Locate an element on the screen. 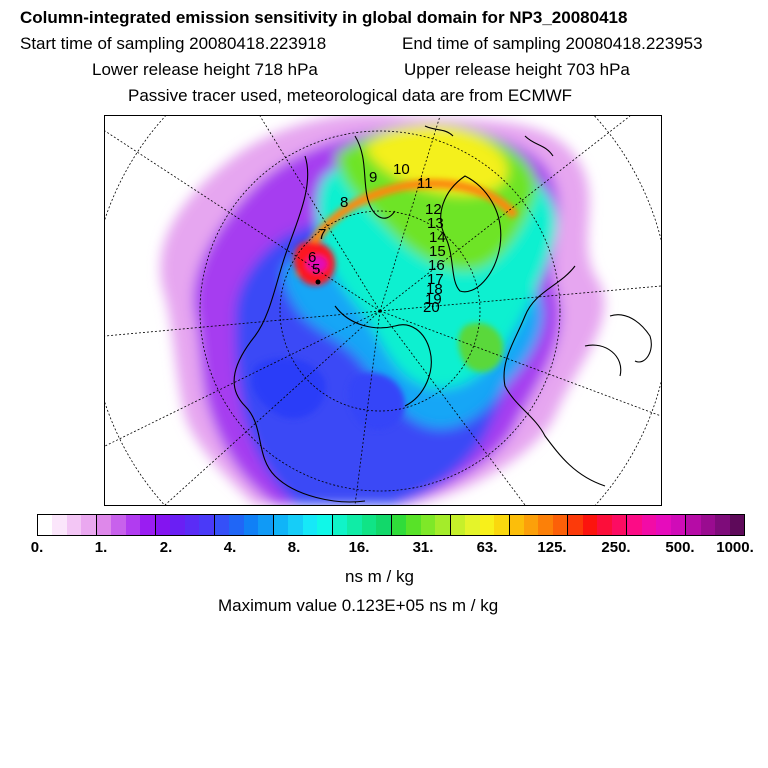 The width and height of the screenshot is (768, 768). hour-label-19: 19 is located at coordinates (433, 299).